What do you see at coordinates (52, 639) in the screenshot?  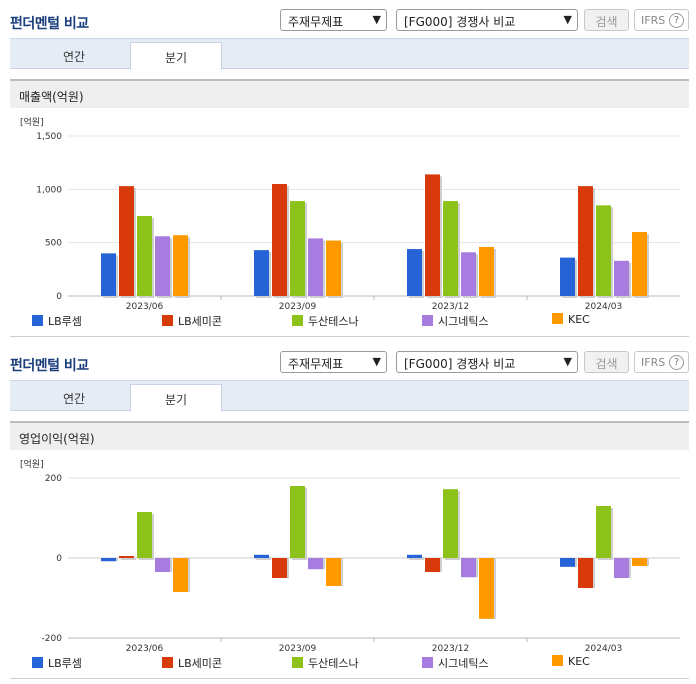 I see `y-tick-label: -200` at bounding box center [52, 639].